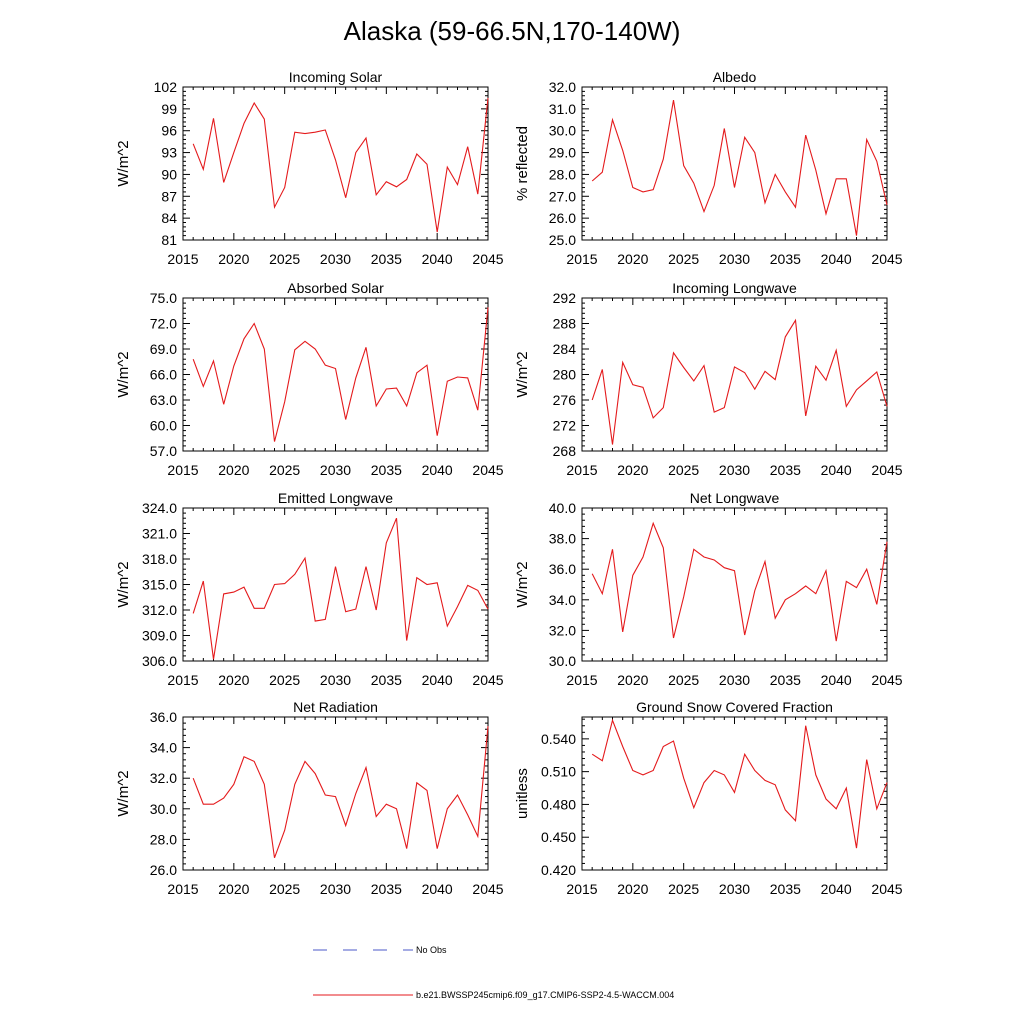 Image resolution: width=1024 pixels, height=1024 pixels. Describe the element at coordinates (163, 298) in the screenshot. I see `y-tick-label: 75.0` at that location.